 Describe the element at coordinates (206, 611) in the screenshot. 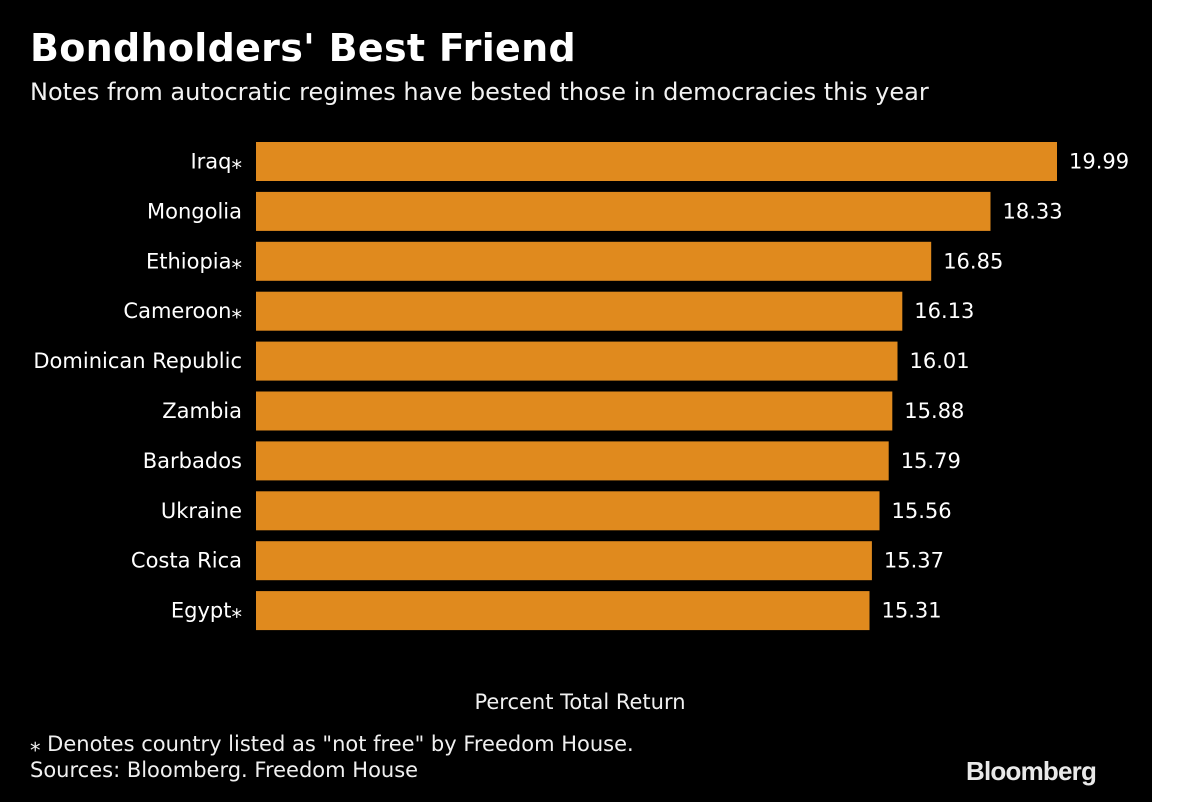

I see `category-label: Egypt⁎` at that location.